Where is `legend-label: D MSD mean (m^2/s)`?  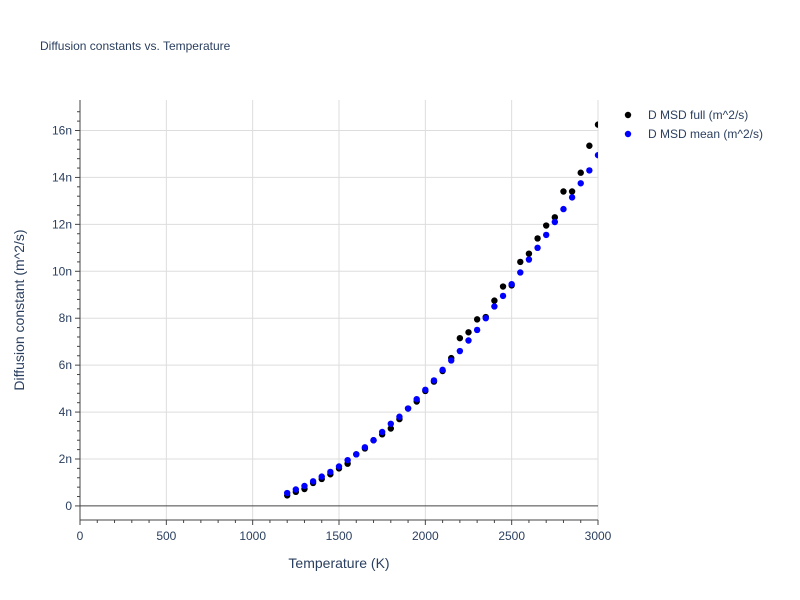 legend-label: D MSD mean (m^2/s) is located at coordinates (705, 134).